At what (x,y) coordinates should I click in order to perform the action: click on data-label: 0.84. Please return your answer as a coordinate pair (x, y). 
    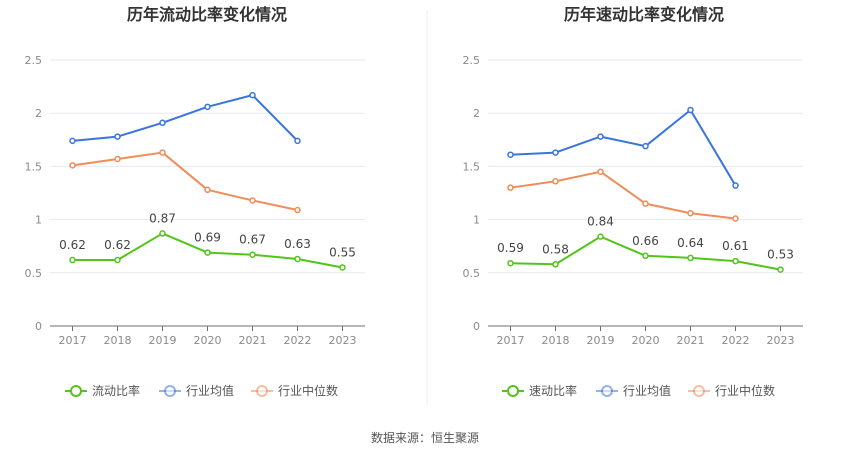
    Looking at the image, I should click on (600, 222).